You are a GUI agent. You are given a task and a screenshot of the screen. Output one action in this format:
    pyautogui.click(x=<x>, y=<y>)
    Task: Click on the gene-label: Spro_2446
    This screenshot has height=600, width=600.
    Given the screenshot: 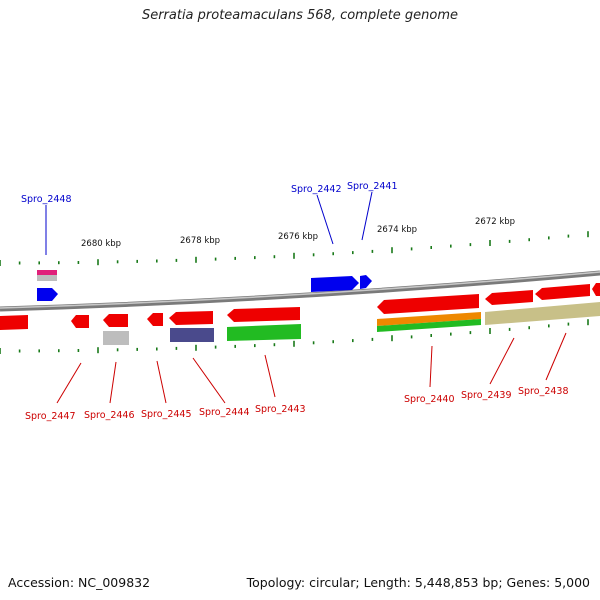 What is the action you would take?
    pyautogui.click(x=109, y=415)
    